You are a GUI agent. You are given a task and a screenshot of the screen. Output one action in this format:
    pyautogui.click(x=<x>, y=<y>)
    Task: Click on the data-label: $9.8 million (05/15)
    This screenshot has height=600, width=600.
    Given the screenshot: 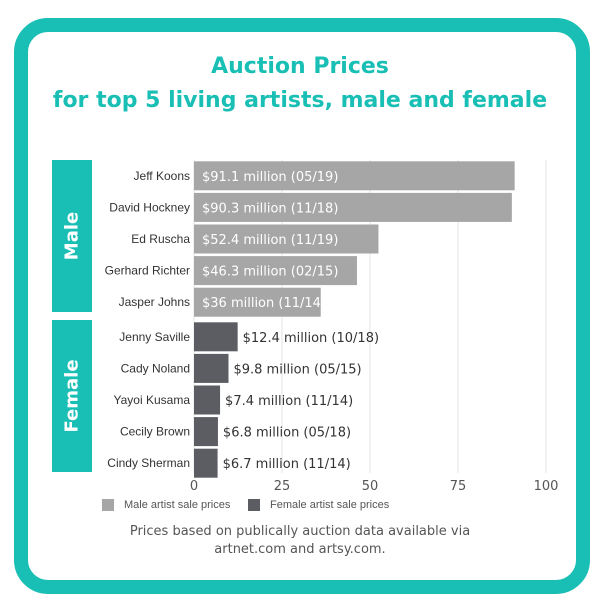 What is the action you would take?
    pyautogui.click(x=297, y=369)
    